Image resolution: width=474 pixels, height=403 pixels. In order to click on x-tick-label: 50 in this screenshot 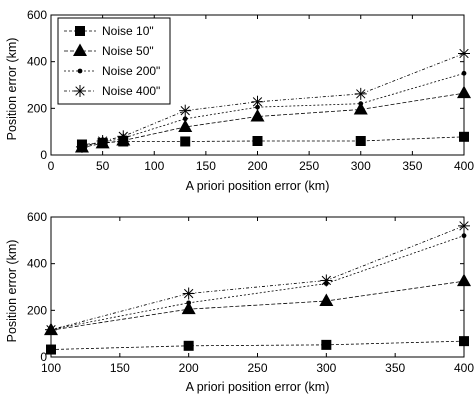, I will do `click(103, 166)`.